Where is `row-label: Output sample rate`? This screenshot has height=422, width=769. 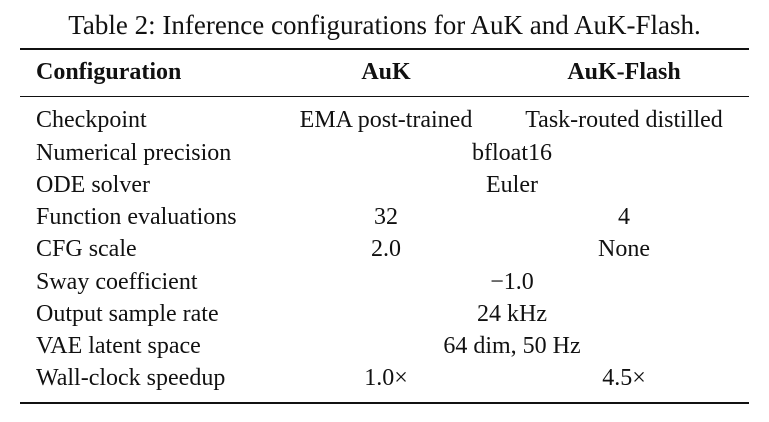 row-label: Output sample rate is located at coordinates (127, 314).